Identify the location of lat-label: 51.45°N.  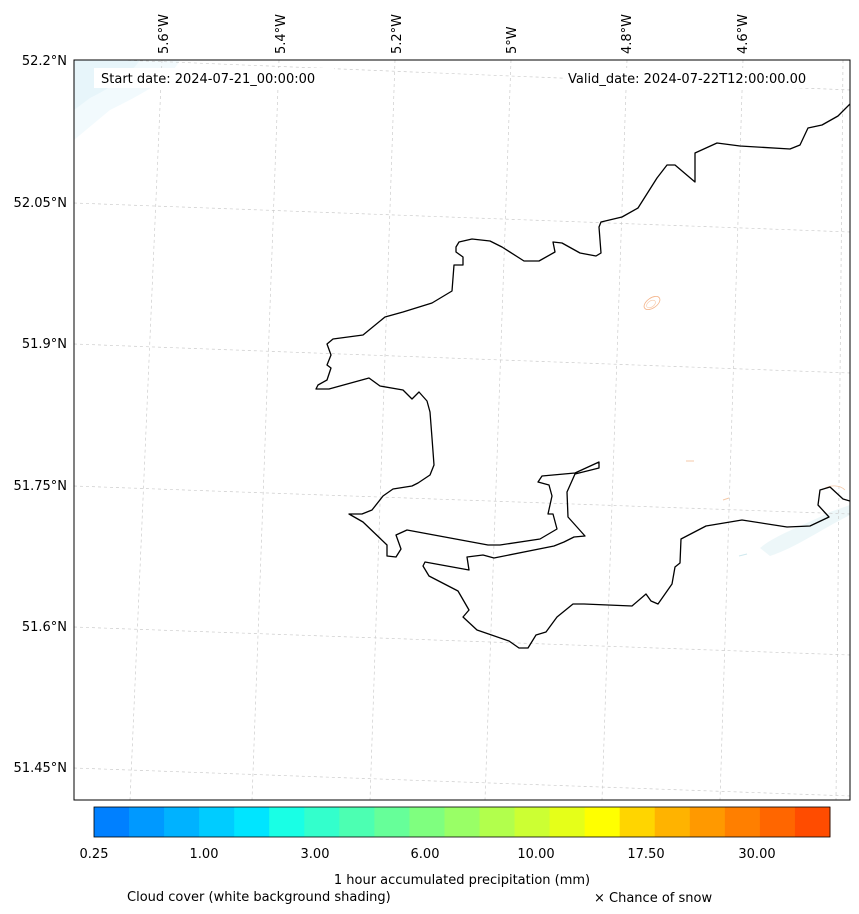
(40, 768).